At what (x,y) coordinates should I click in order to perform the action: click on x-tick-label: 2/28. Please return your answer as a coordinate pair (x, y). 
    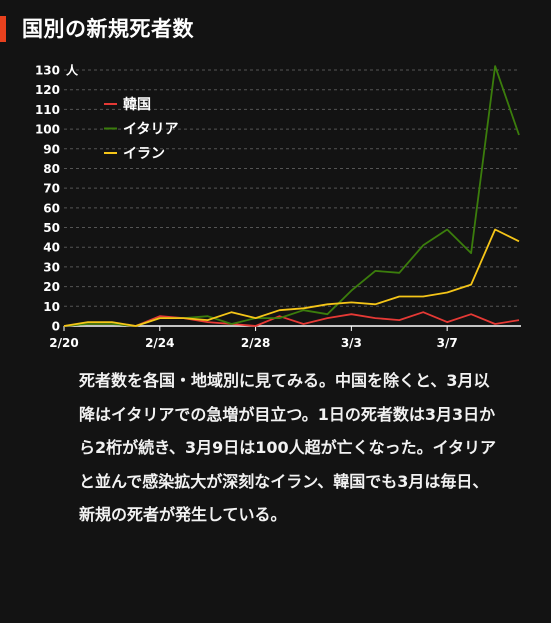
    Looking at the image, I should click on (255, 343).